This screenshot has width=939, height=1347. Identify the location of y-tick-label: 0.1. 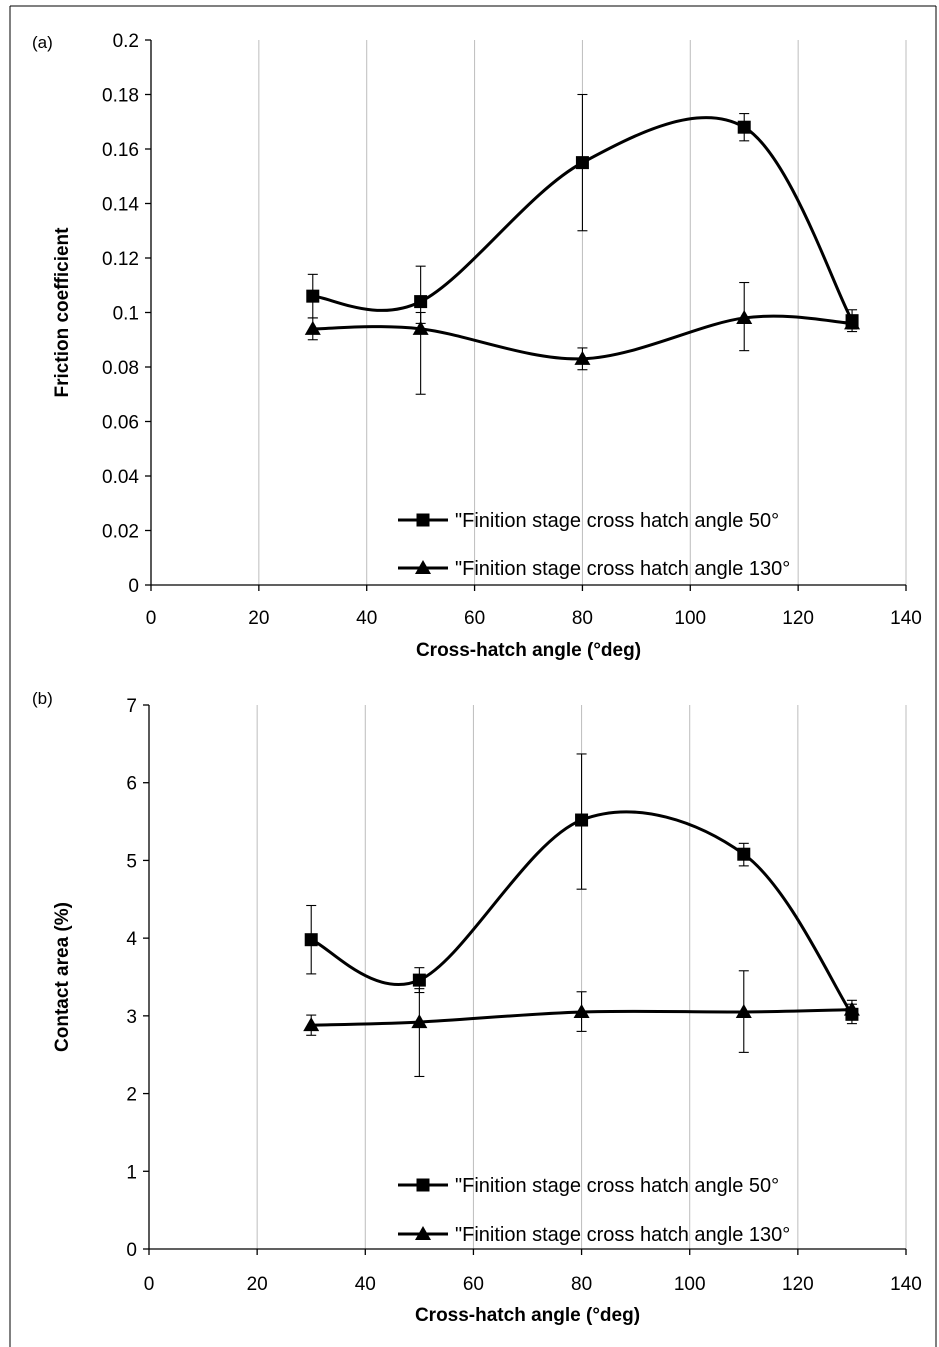
(126, 314).